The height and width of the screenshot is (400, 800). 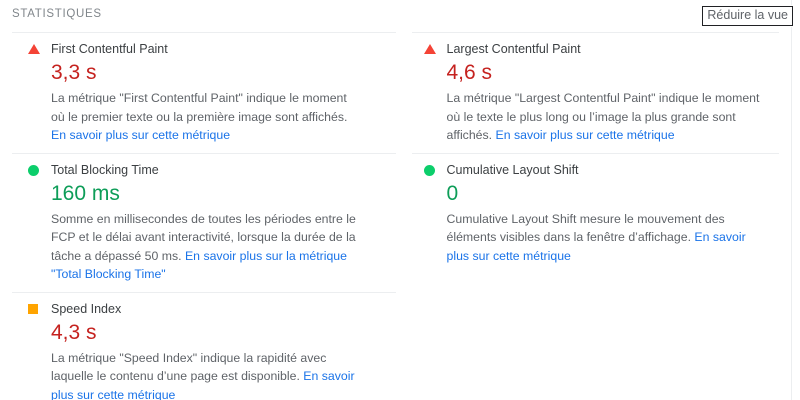 I want to click on square-average-icon, so click(x=33, y=309).